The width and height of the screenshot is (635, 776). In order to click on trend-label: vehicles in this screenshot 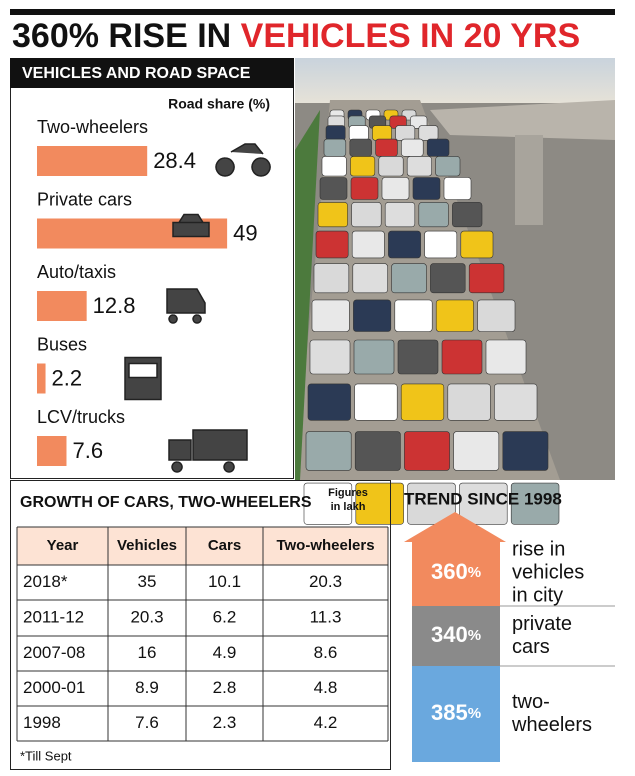, I will do `click(548, 572)`.